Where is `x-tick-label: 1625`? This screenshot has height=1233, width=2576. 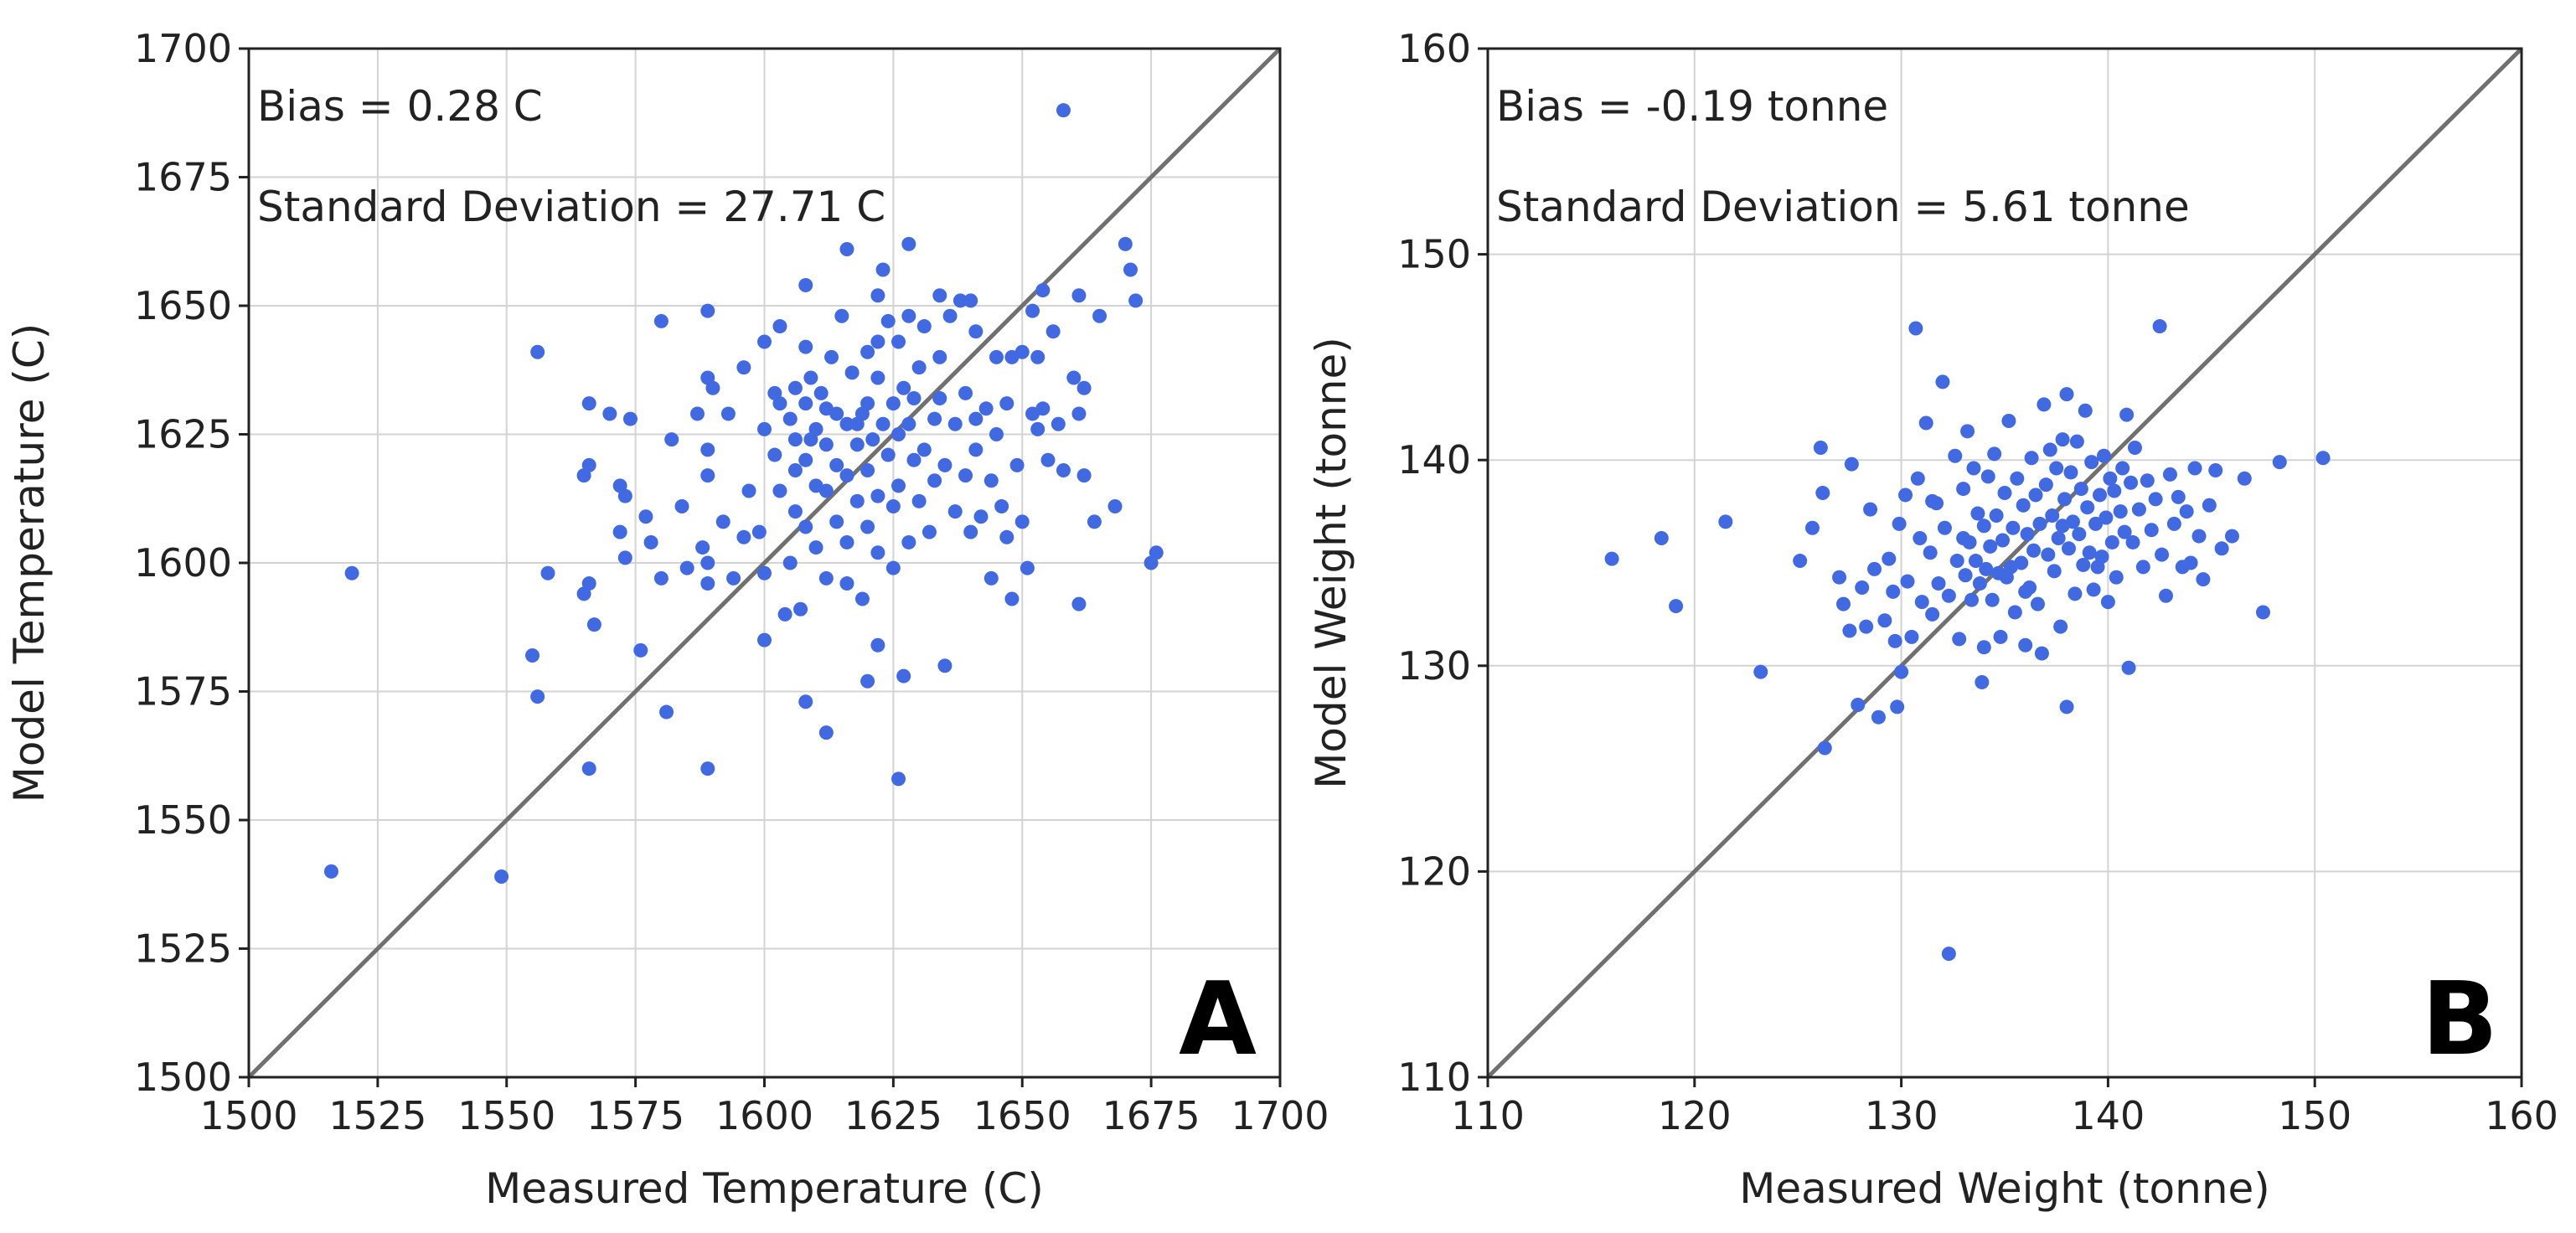
x-tick-label: 1625 is located at coordinates (893, 1115).